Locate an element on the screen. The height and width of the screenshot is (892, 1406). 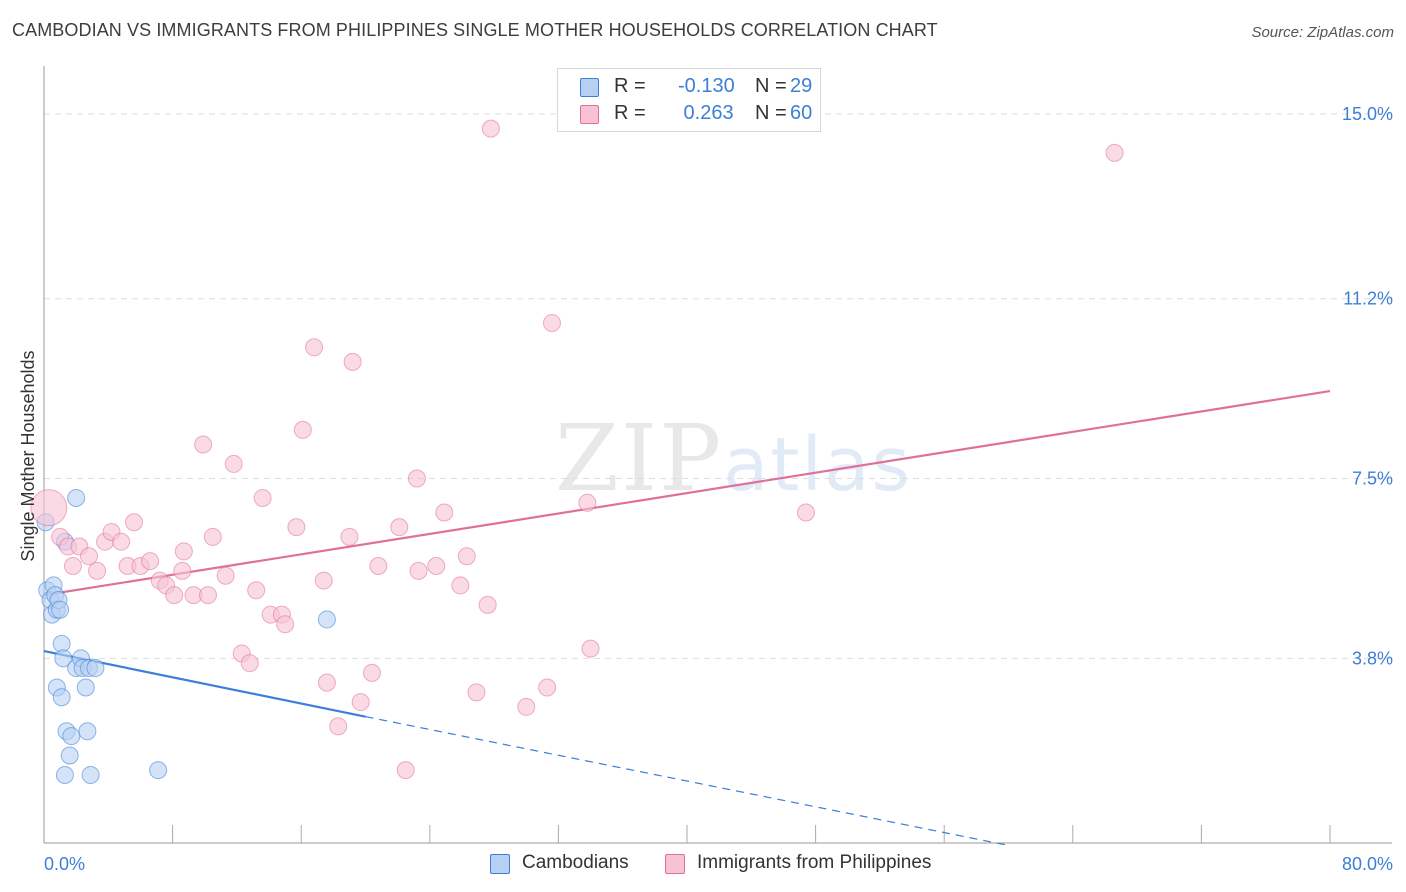
legend-label: Immigrants from Philippines is located at coordinates (814, 862).